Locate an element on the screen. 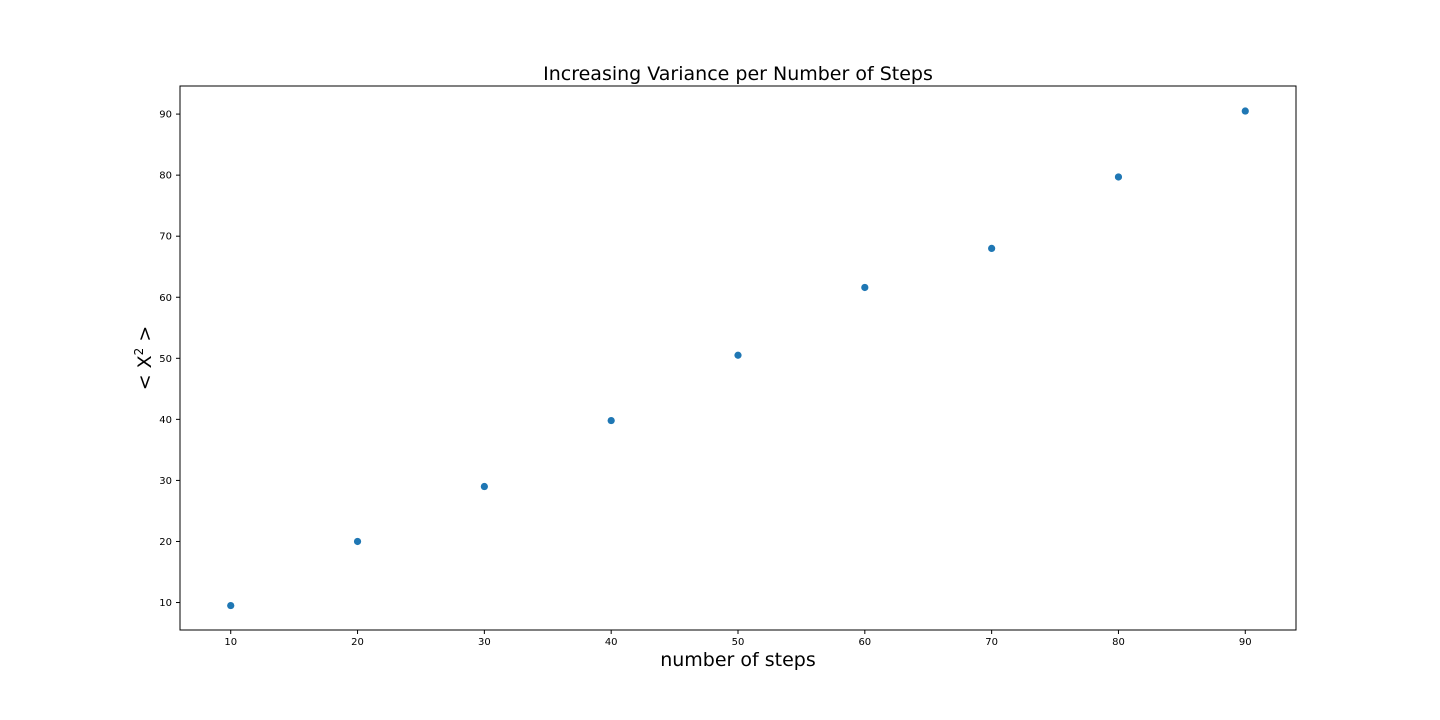 Image resolution: width=1440 pixels, height=720 pixels. y-tick-label: 30 is located at coordinates (165, 481).